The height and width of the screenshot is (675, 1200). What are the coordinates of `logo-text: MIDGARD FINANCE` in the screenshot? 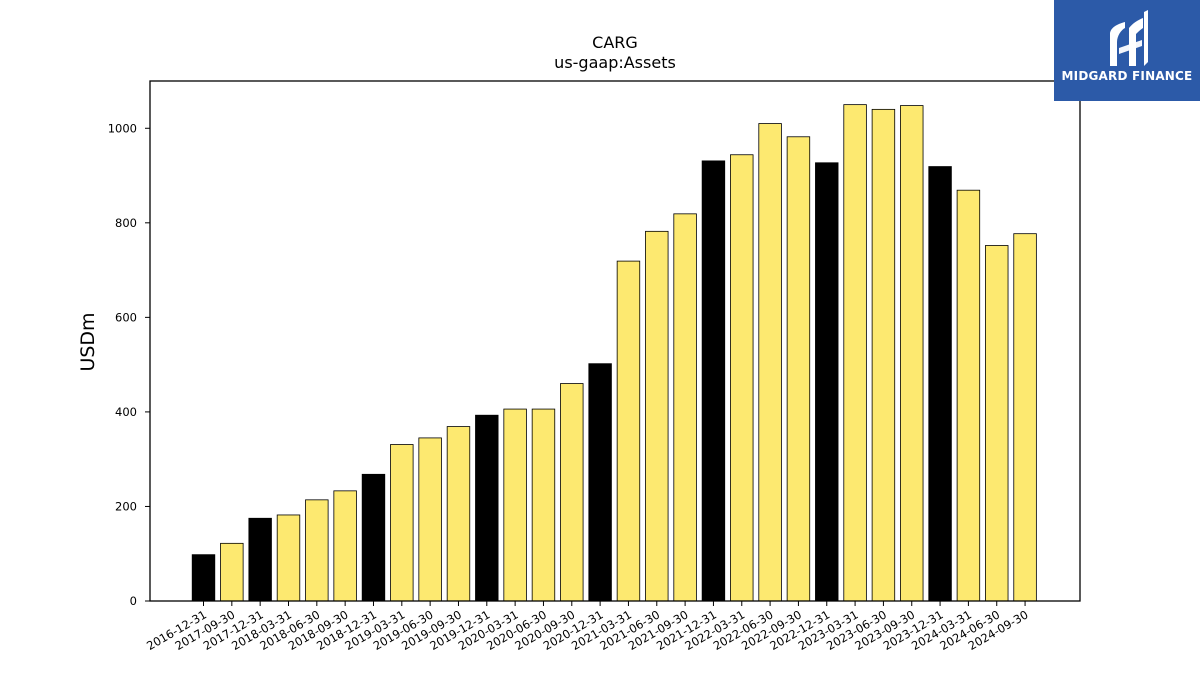 It's located at (1127, 76).